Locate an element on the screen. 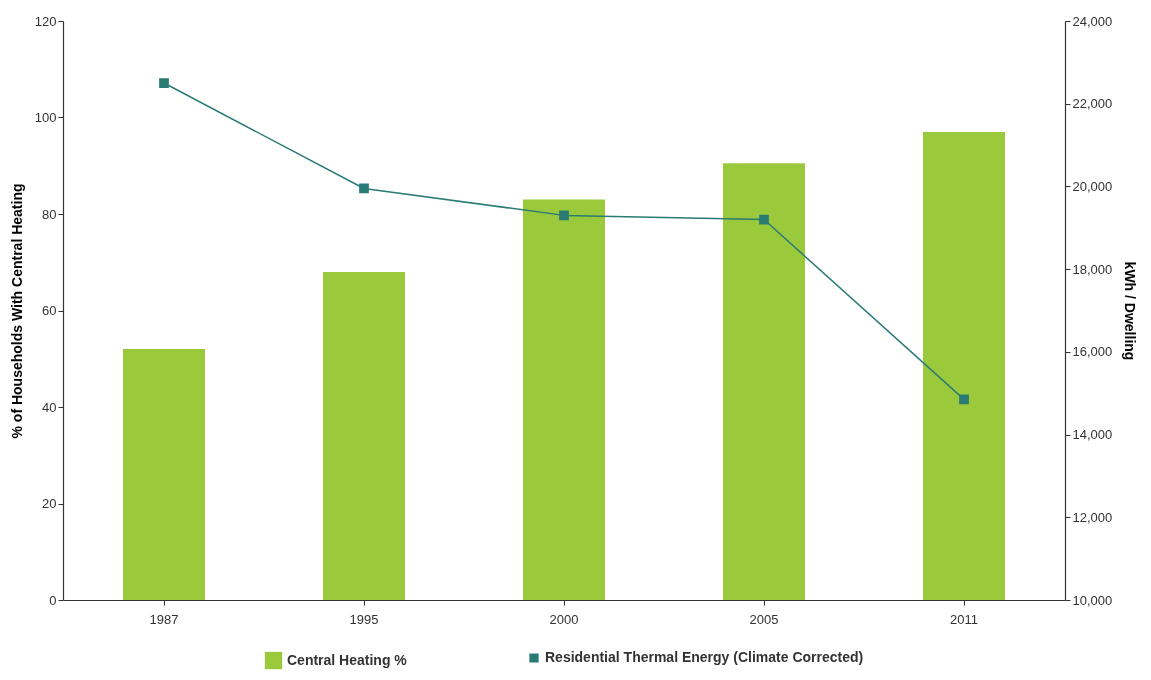 This screenshot has height=680, width=1151. y-tick-label: 20 is located at coordinates (49, 503).